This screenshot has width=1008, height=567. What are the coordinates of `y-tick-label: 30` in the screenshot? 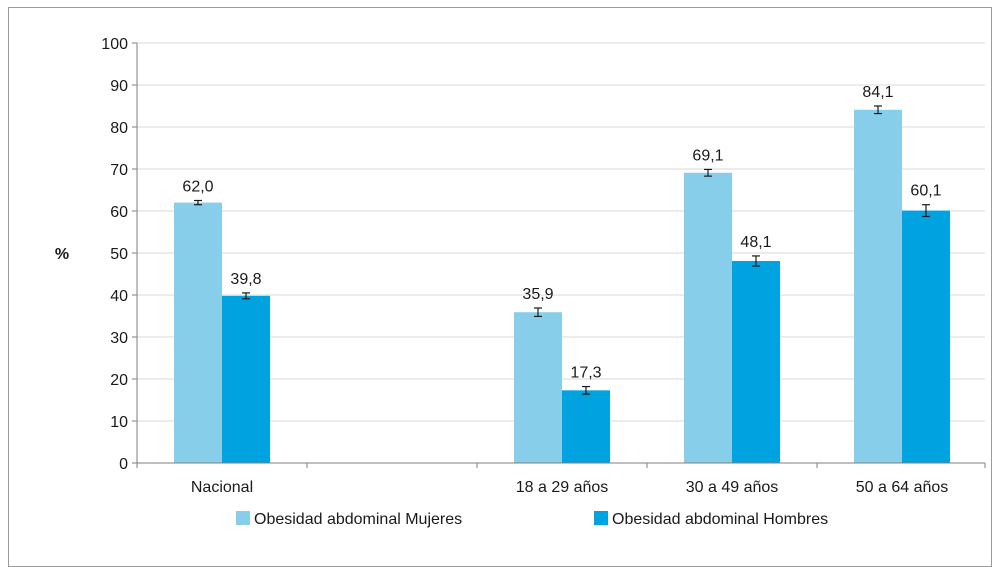 It's located at (119, 338).